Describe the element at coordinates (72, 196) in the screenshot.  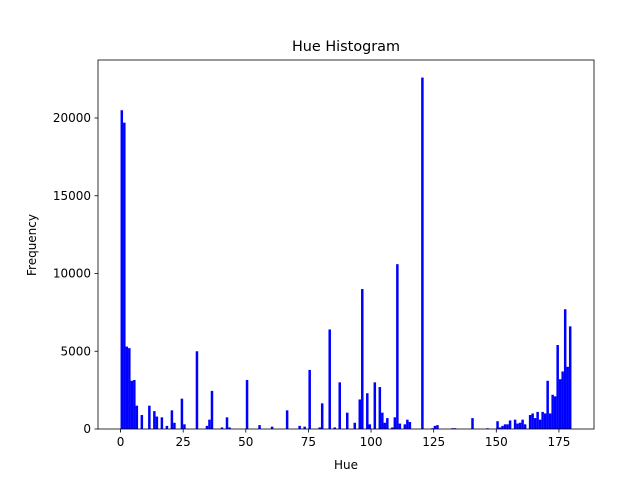
I see `y-tick-label: 15000` at that location.